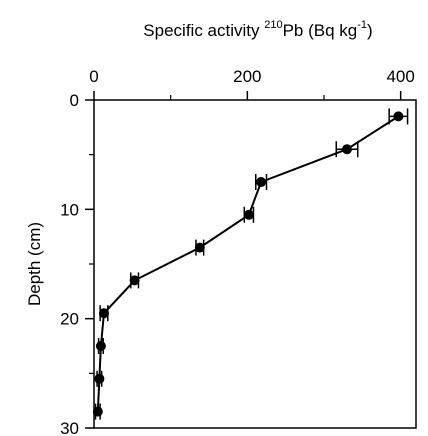 The height and width of the screenshot is (436, 428). I want to click on y-tick-label: 10, so click(69, 209).